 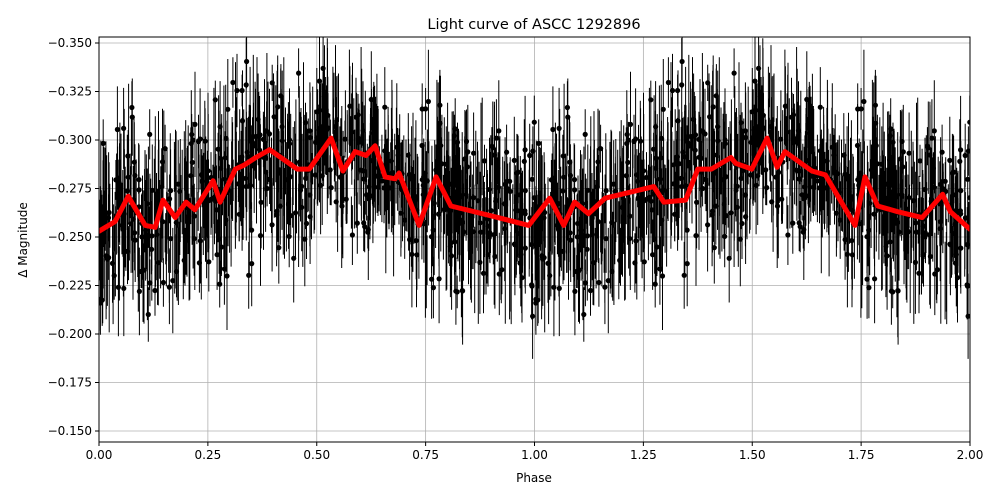 What do you see at coordinates (970, 455) in the screenshot?
I see `x-tick-label: 2.00` at bounding box center [970, 455].